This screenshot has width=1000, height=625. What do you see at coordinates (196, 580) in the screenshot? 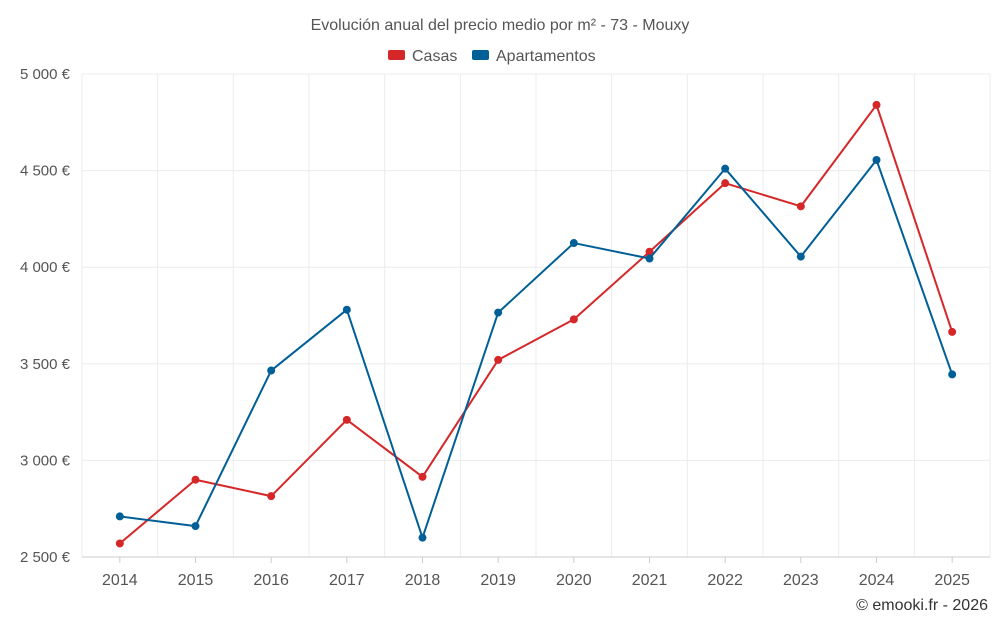
I see `x-tick-label: 2015` at bounding box center [196, 580].